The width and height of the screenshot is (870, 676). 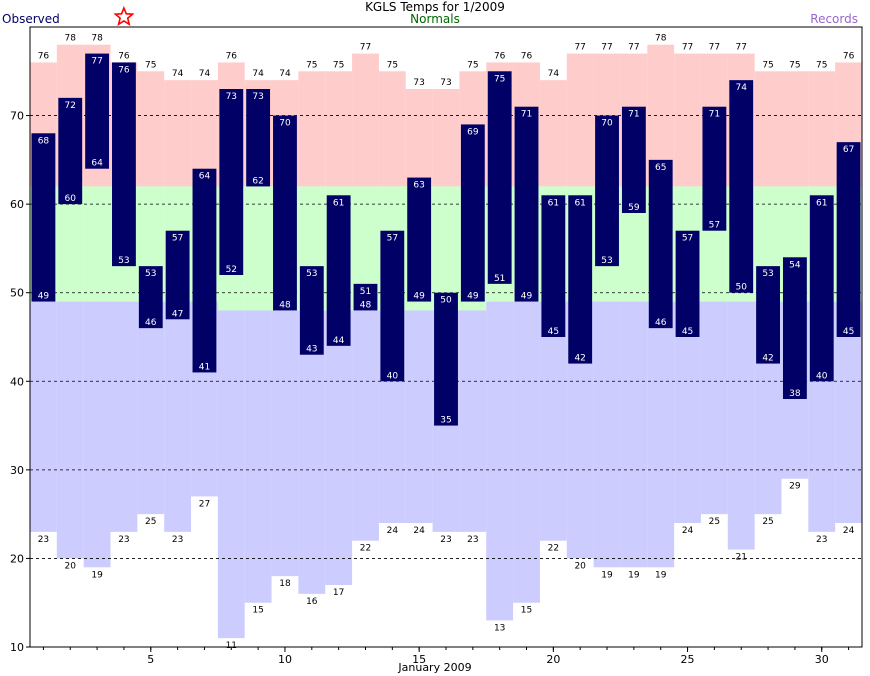 I want to click on observed-low-label: 43, so click(x=311, y=350).